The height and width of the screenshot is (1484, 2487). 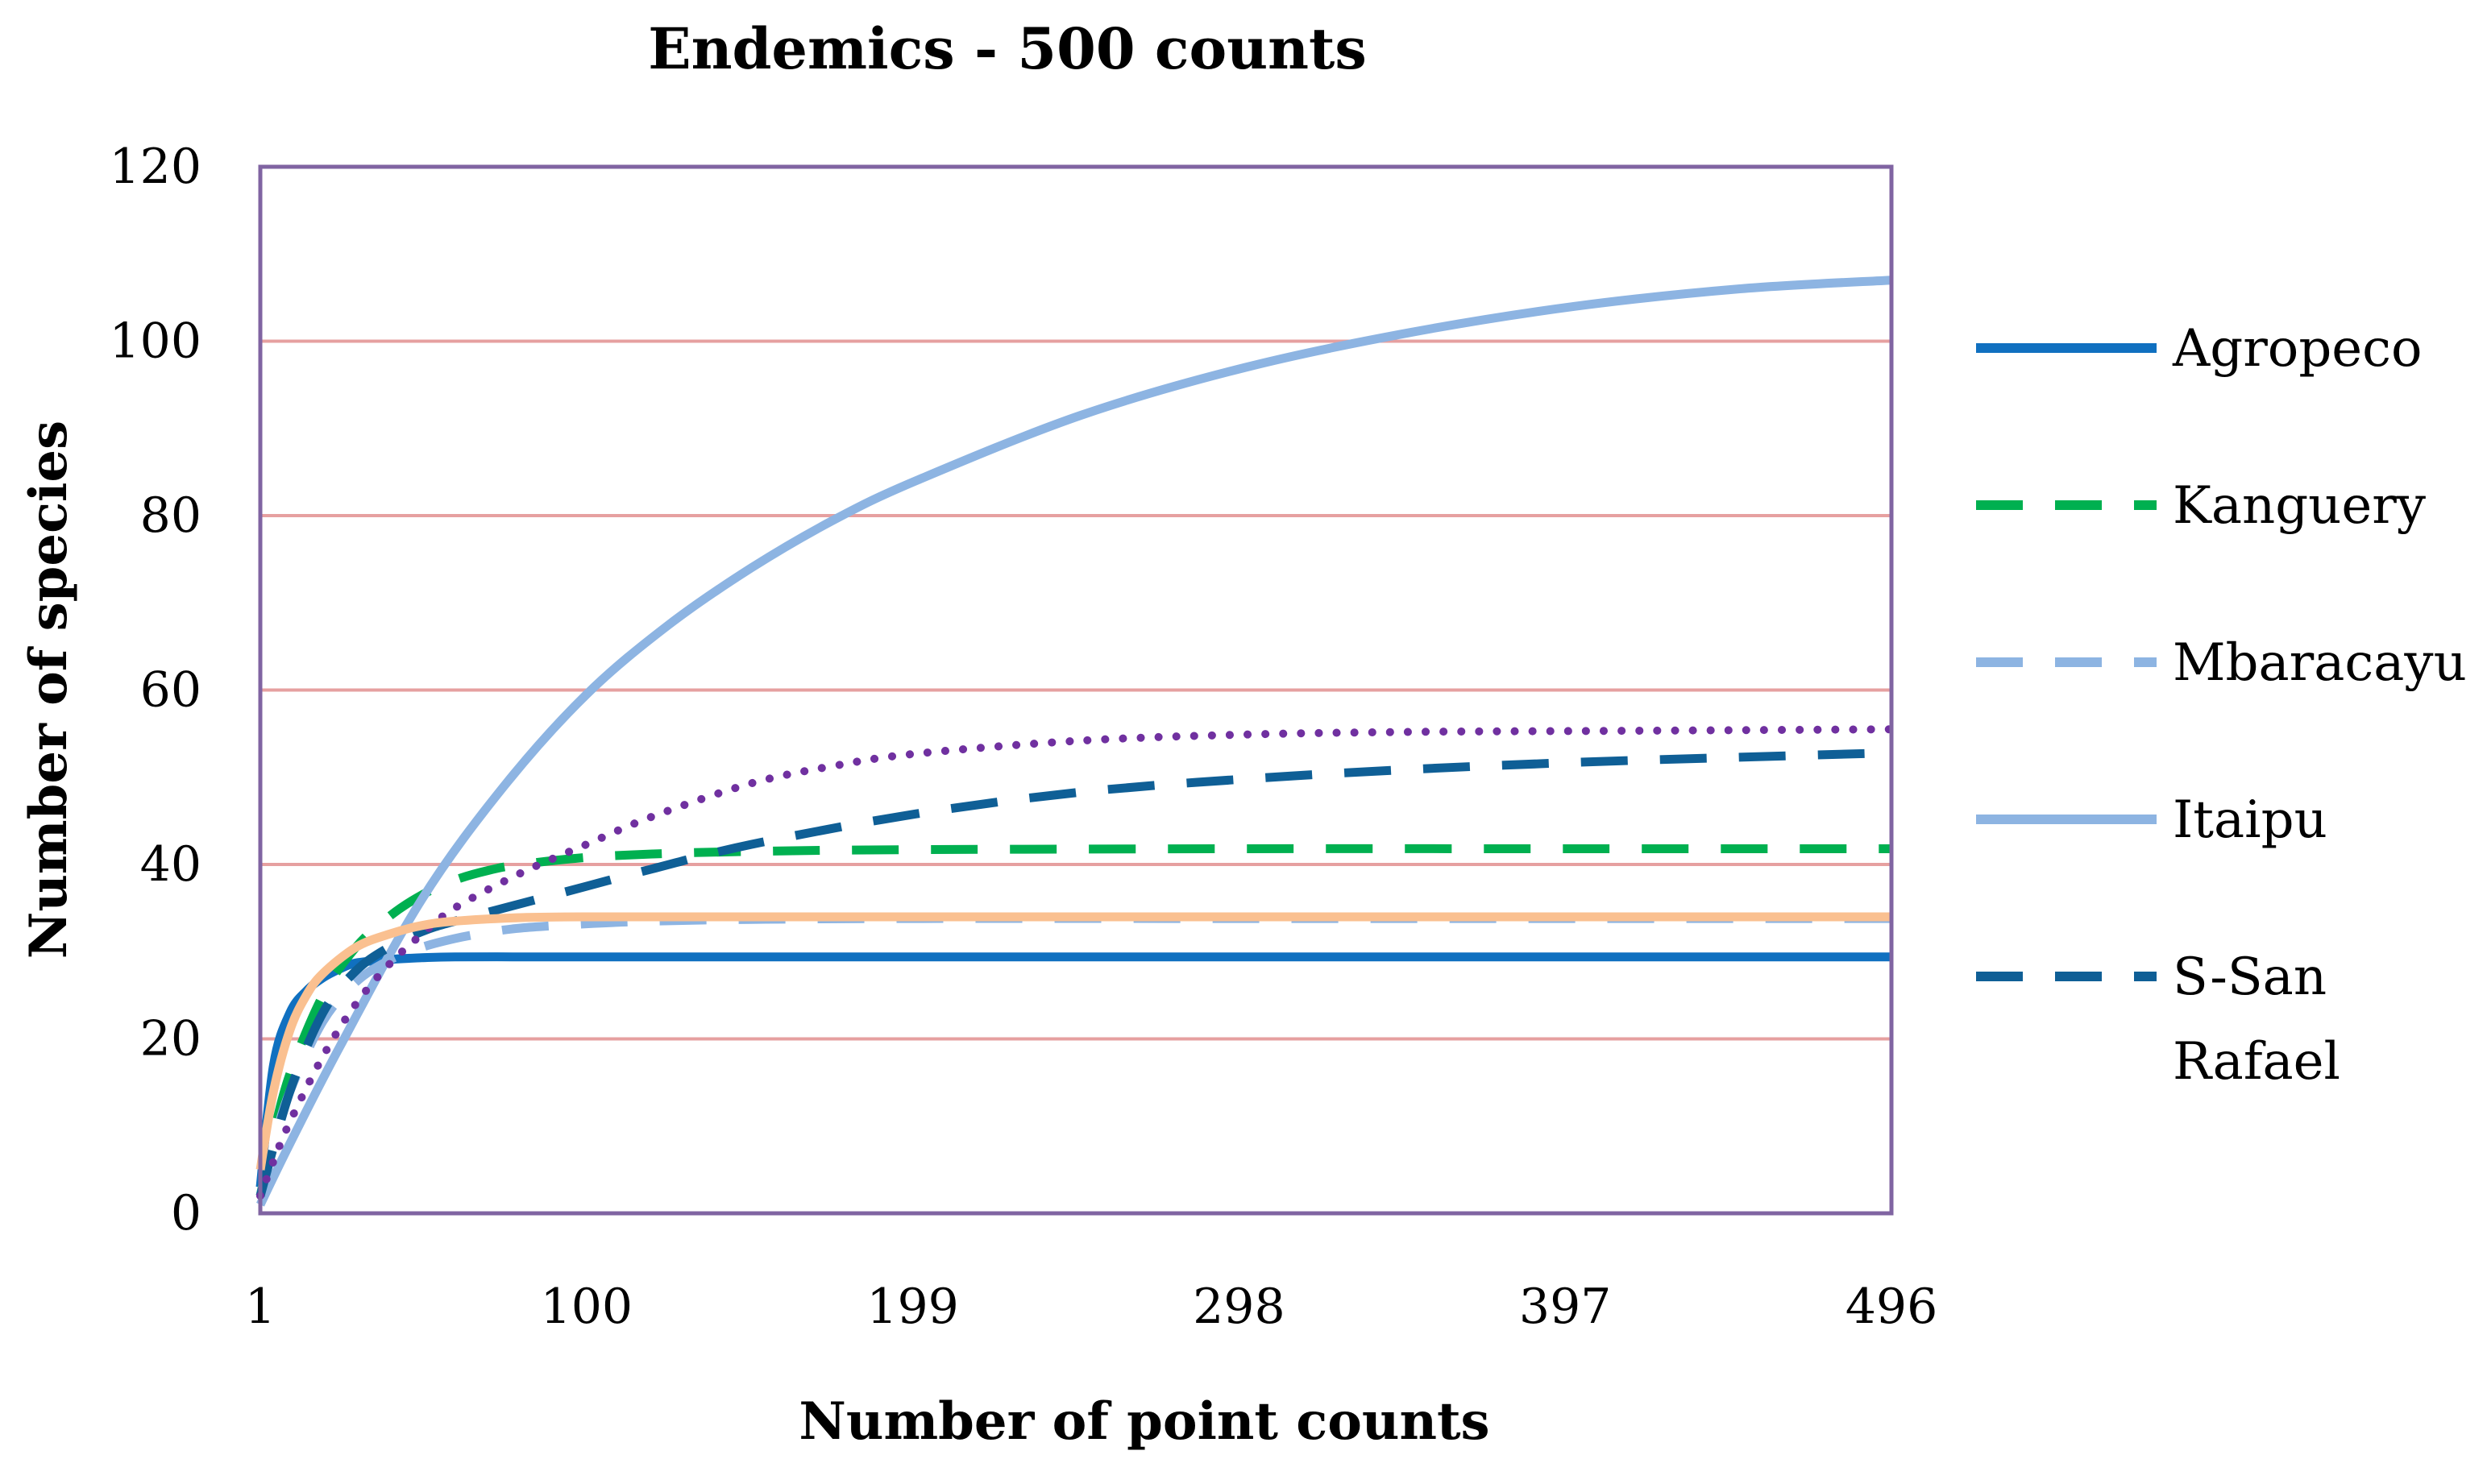 What do you see at coordinates (1144, 1421) in the screenshot?
I see `x-axis-title: Number of point counts` at bounding box center [1144, 1421].